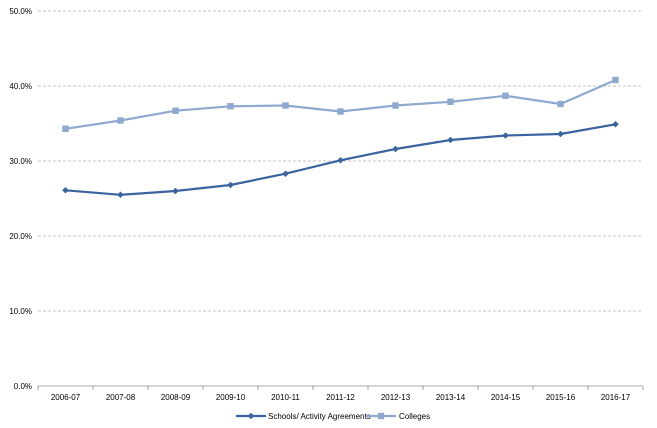 The width and height of the screenshot is (657, 428). I want to click on legend-label: Colleges, so click(414, 416).